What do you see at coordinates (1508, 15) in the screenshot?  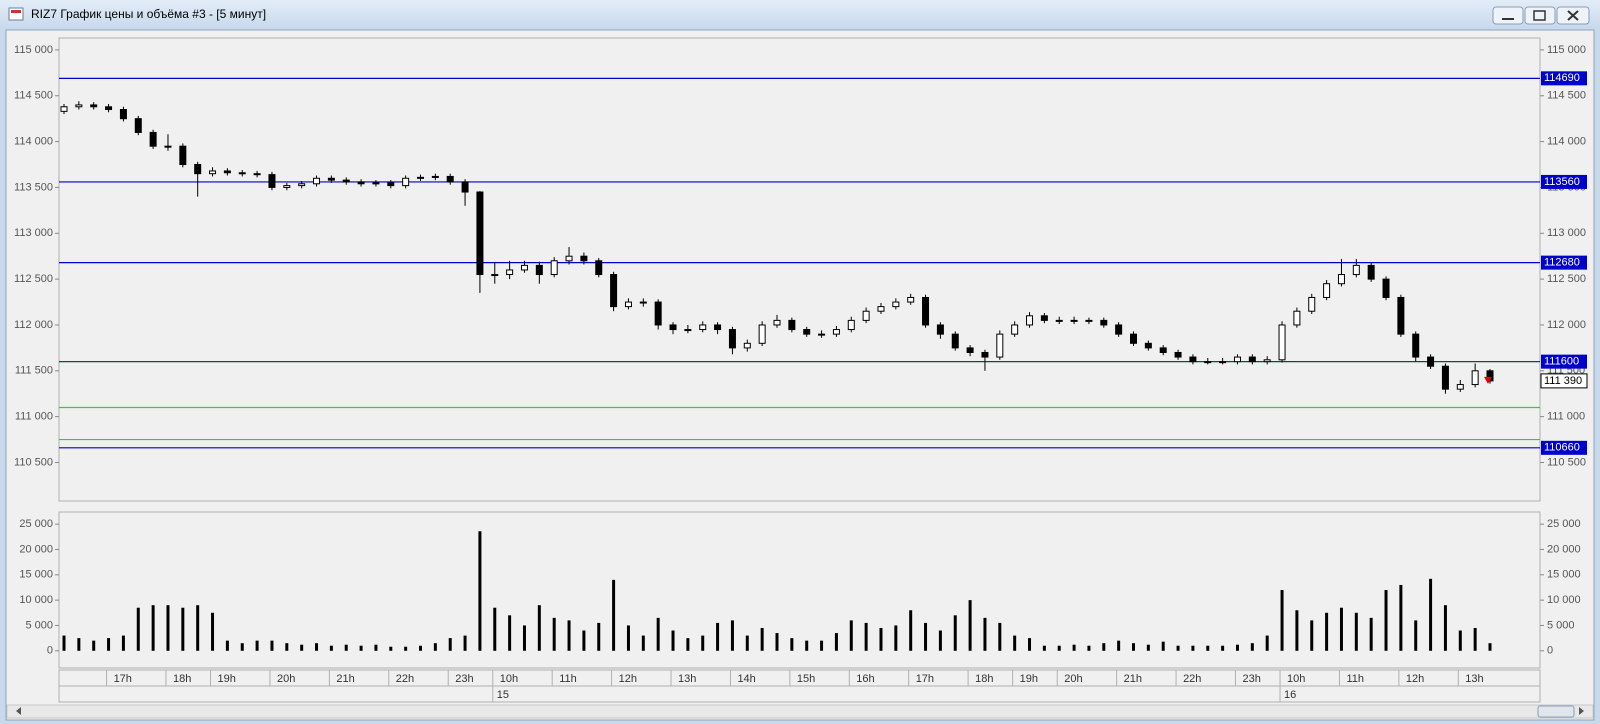 I see `minimize-button` at bounding box center [1508, 15].